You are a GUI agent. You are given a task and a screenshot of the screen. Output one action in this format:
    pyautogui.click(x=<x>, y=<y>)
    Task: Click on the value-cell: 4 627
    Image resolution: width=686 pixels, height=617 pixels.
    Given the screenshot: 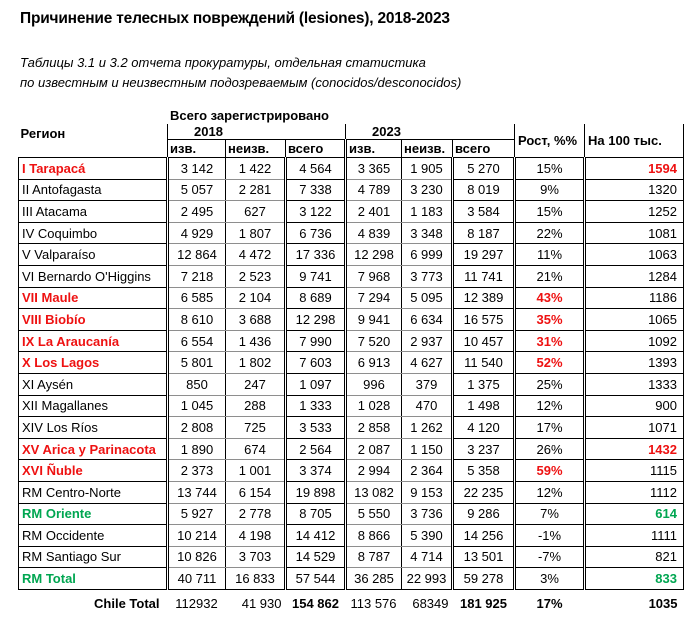 What is the action you would take?
    pyautogui.click(x=427, y=362)
    